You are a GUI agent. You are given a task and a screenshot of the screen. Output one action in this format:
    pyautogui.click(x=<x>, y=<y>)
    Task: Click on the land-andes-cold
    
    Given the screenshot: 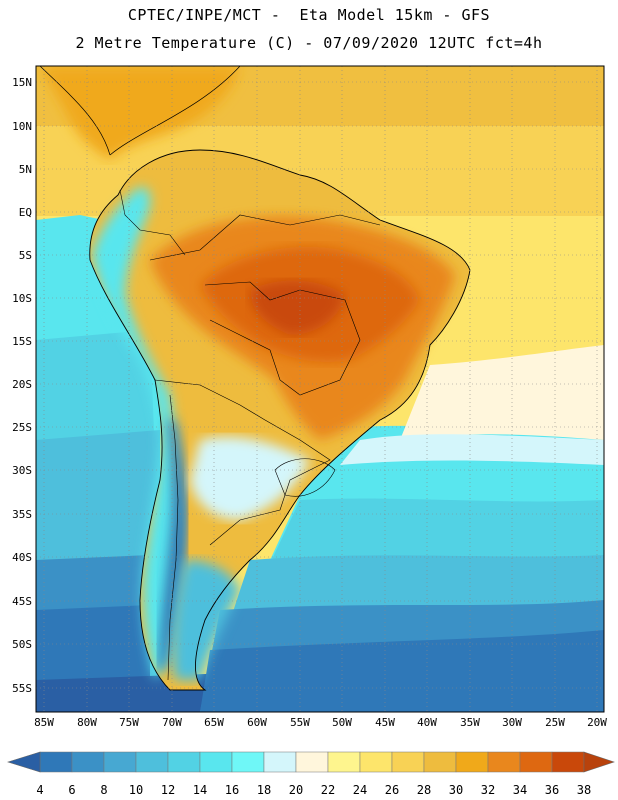 What is the action you would take?
    pyautogui.click(x=172, y=545)
    